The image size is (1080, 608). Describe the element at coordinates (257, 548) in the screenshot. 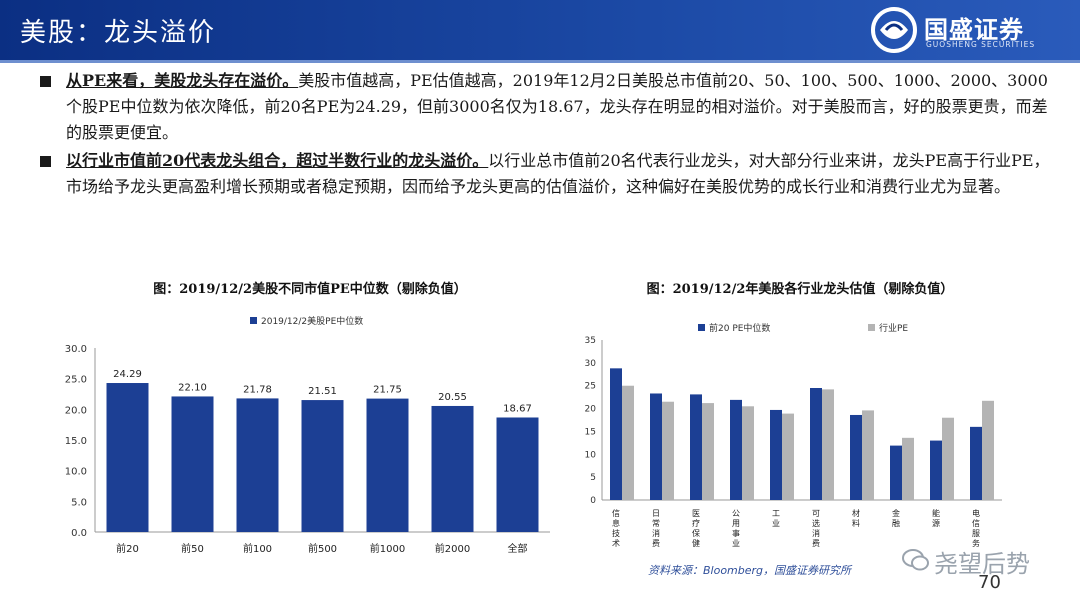

I see `x-tick-label: 前100` at that location.